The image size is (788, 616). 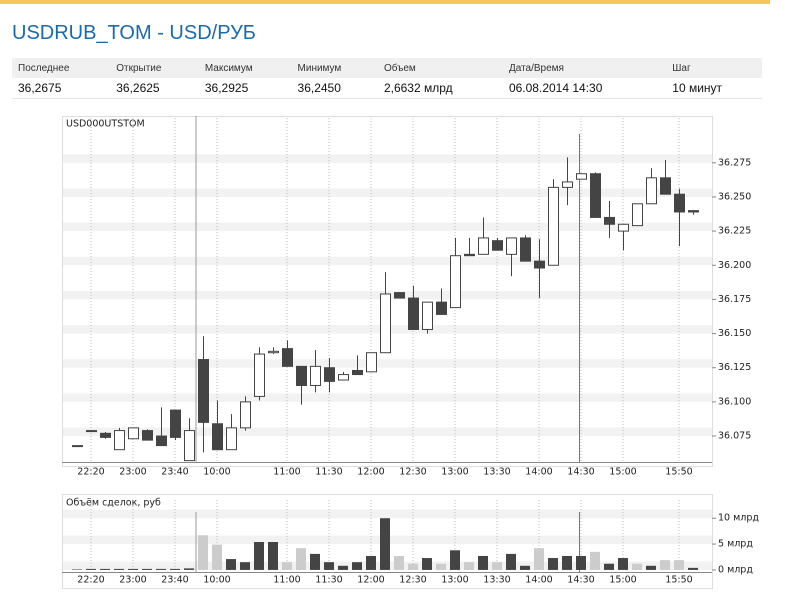 What do you see at coordinates (132, 472) in the screenshot?
I see `x-tick-label: 23:00` at bounding box center [132, 472].